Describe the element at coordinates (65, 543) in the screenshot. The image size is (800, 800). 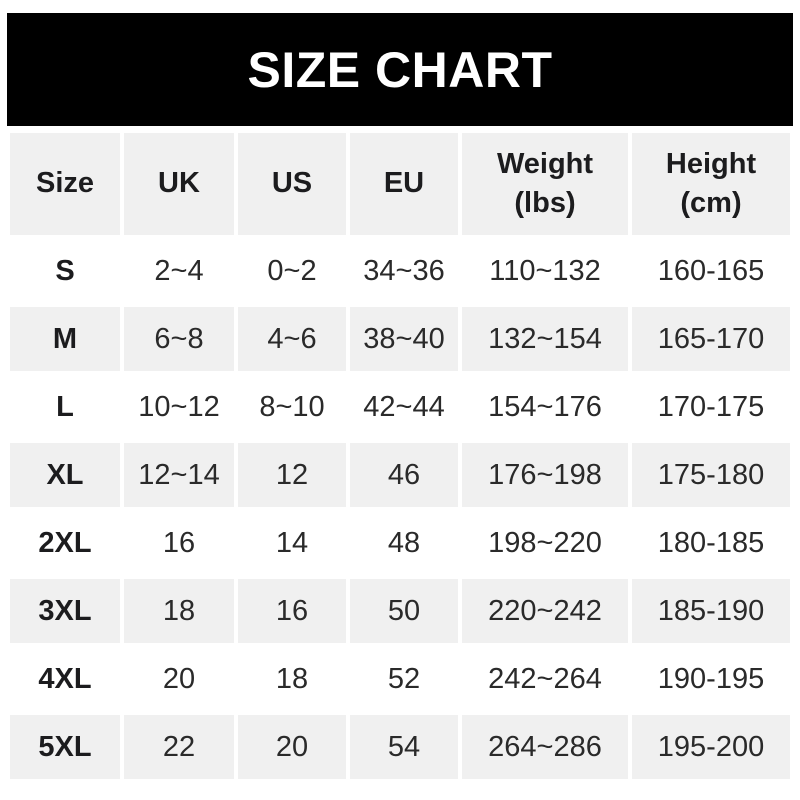
I see `size-cell: 2XL` at that location.